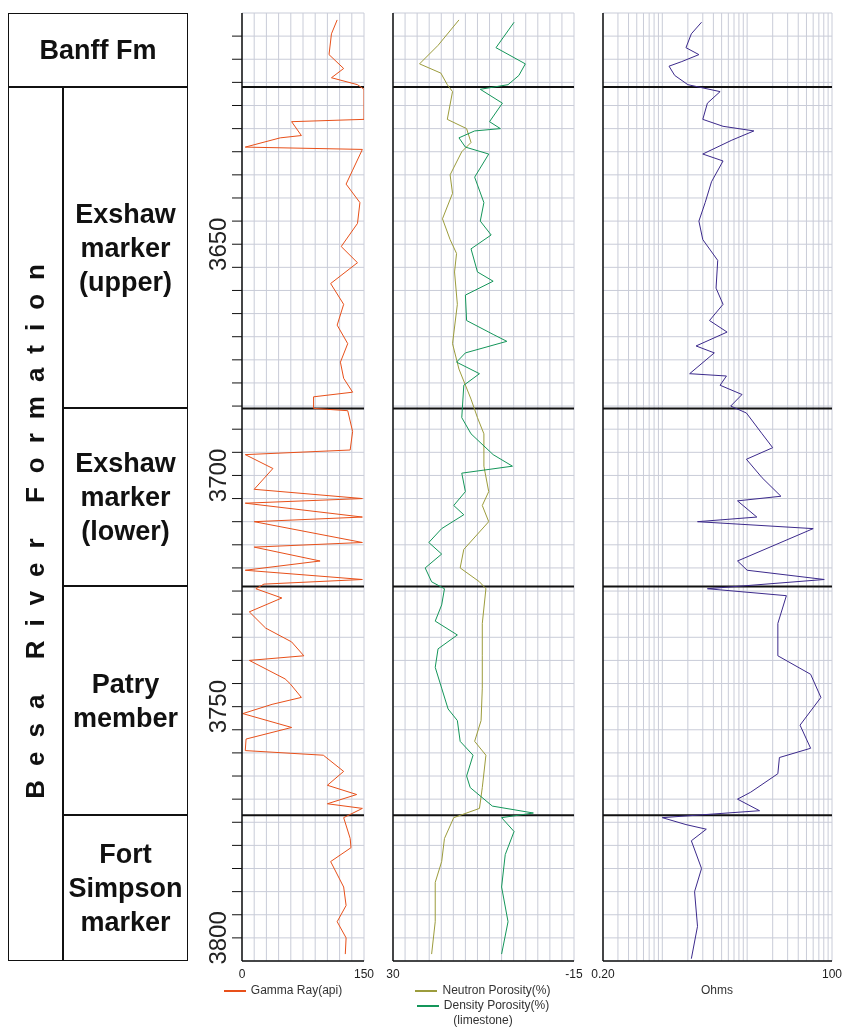 This screenshot has height=1036, width=861. What do you see at coordinates (364, 973) in the screenshot?
I see `x-tick-label: 150` at bounding box center [364, 973].